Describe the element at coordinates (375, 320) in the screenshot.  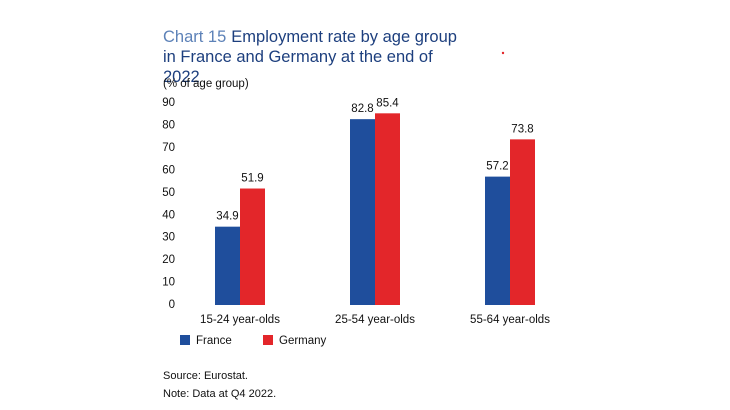
I see `x-tick-label: 25-54 year-olds` at that location.